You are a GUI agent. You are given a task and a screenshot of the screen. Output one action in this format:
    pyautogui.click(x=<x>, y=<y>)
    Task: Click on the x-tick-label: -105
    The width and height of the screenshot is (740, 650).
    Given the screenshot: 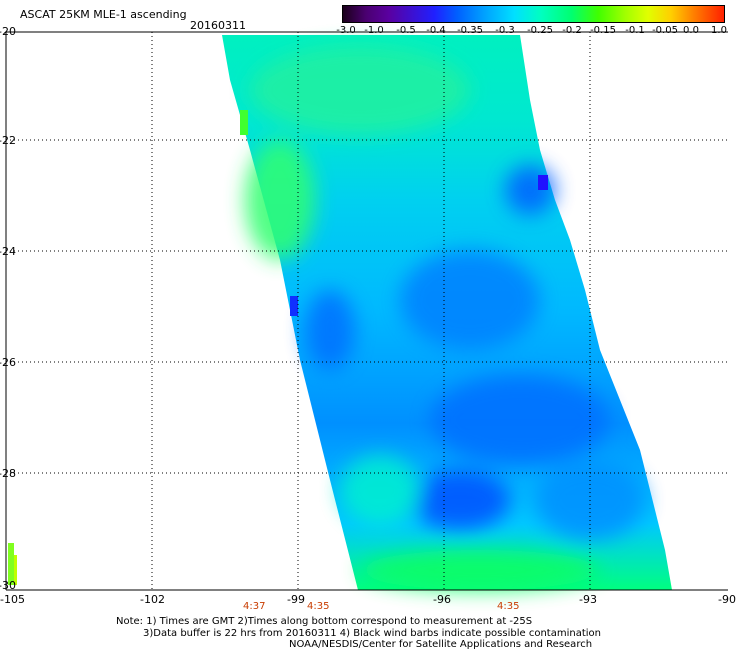 What is the action you would take?
    pyautogui.click(x=12, y=599)
    